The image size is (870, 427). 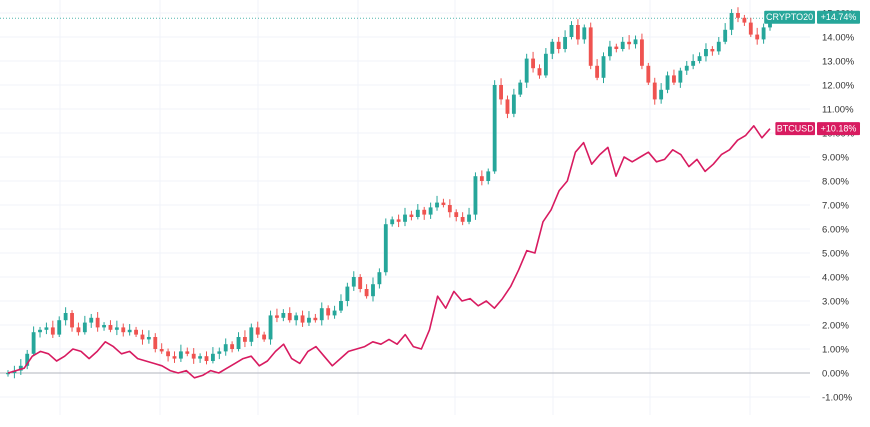 I want to click on y-tick-label: 2.00%, so click(x=835, y=326).